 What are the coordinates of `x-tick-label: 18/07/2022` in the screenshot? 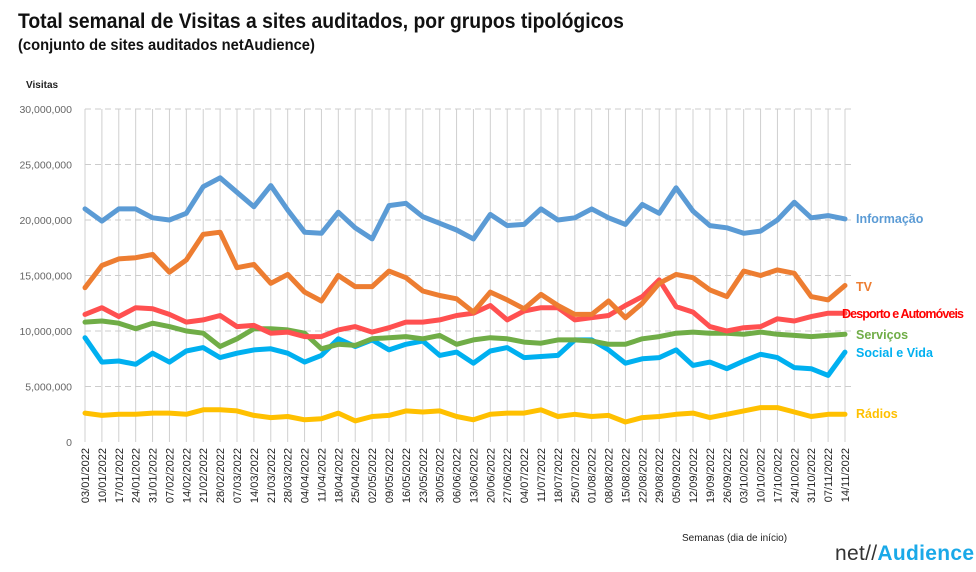 It's located at (559, 475).